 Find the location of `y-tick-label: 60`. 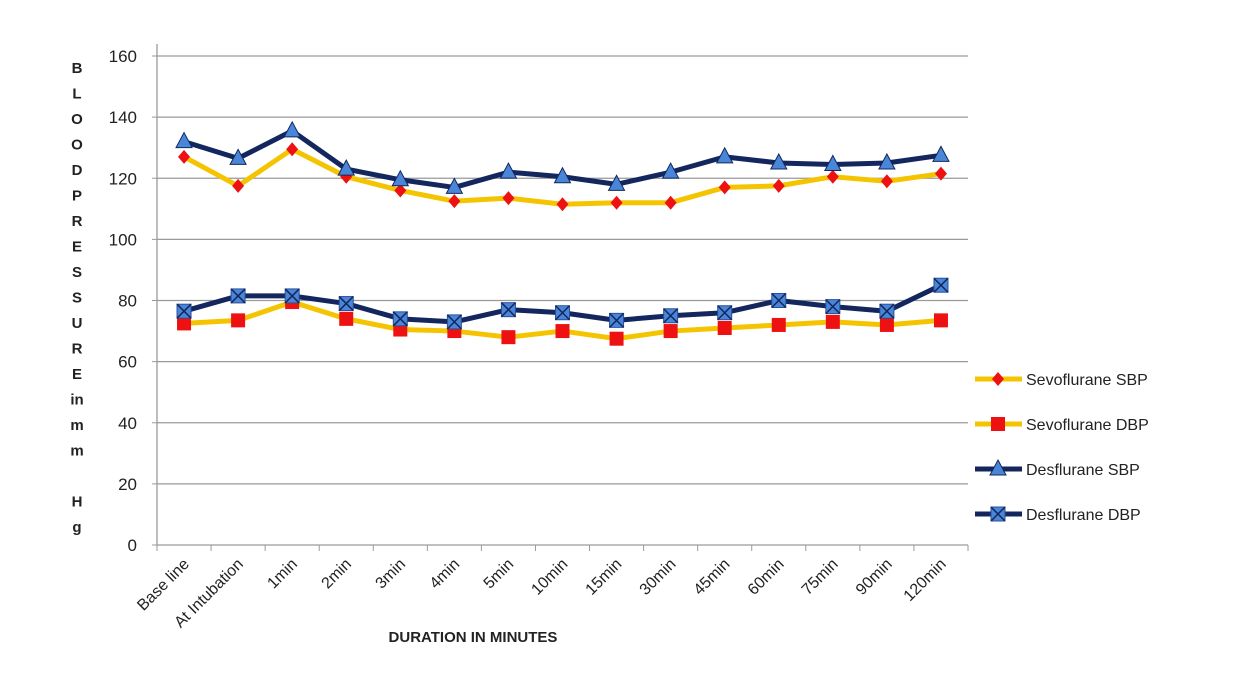

y-tick-label: 60 is located at coordinates (127, 362).